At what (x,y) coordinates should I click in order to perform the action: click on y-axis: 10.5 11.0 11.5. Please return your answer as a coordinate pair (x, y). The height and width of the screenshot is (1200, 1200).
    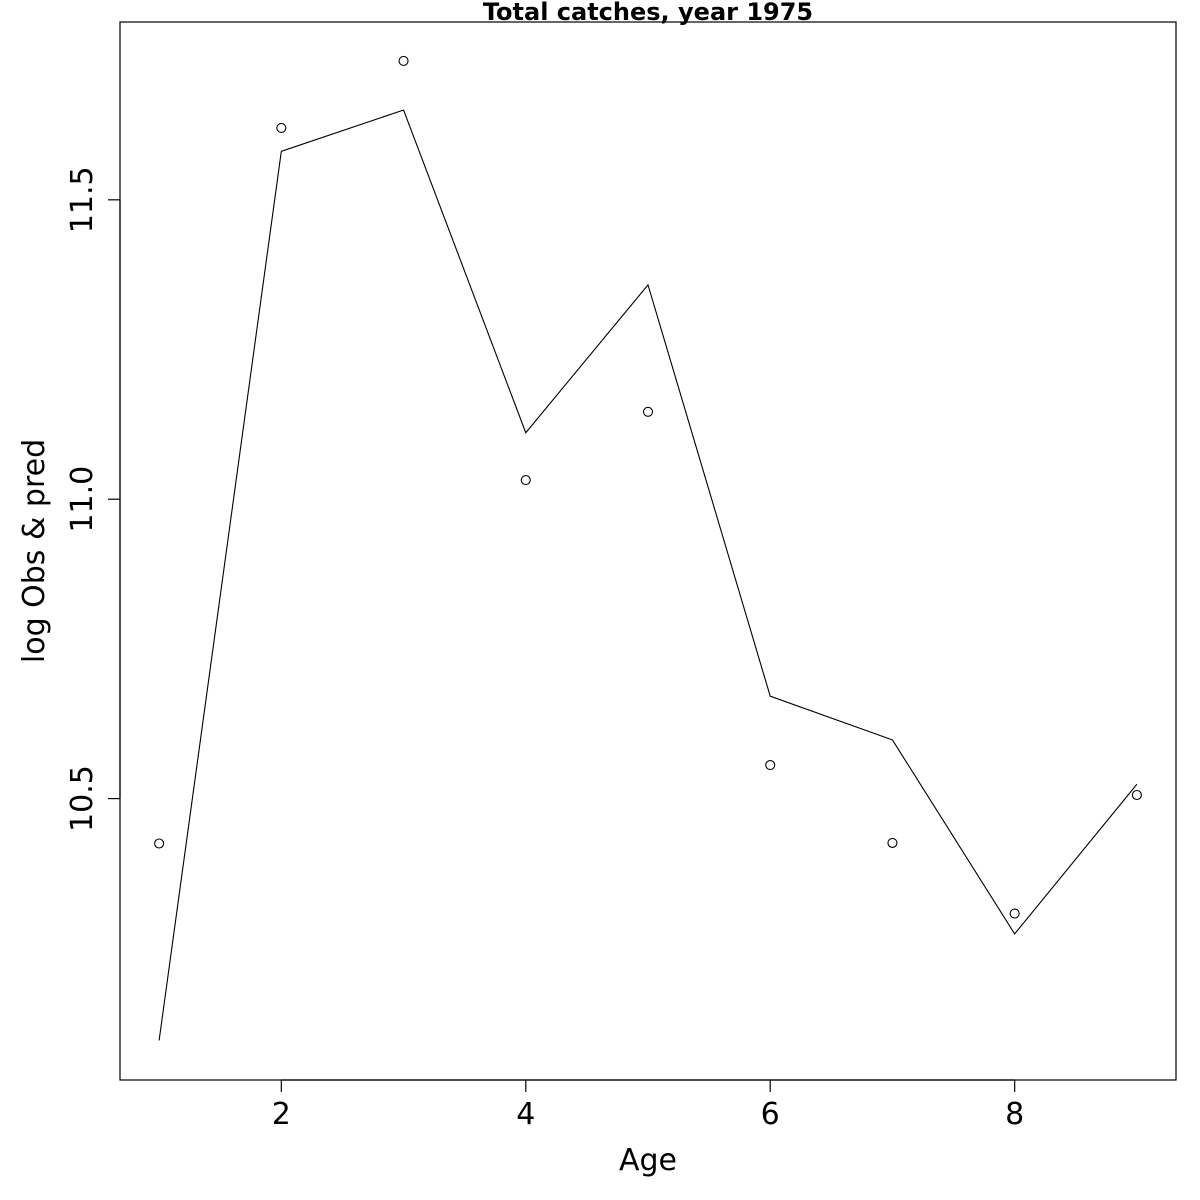
    Looking at the image, I should click on (93, 499).